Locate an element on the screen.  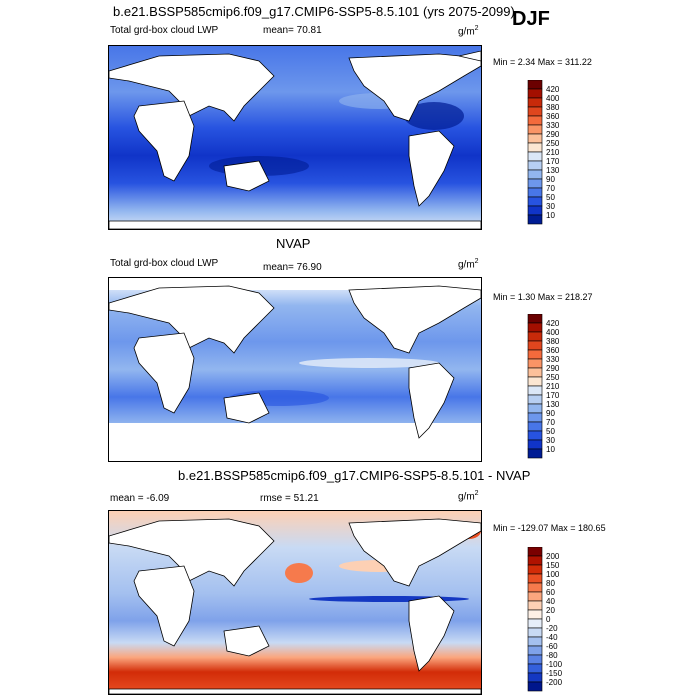
colorbar-label: 80 is located at coordinates (550, 583).